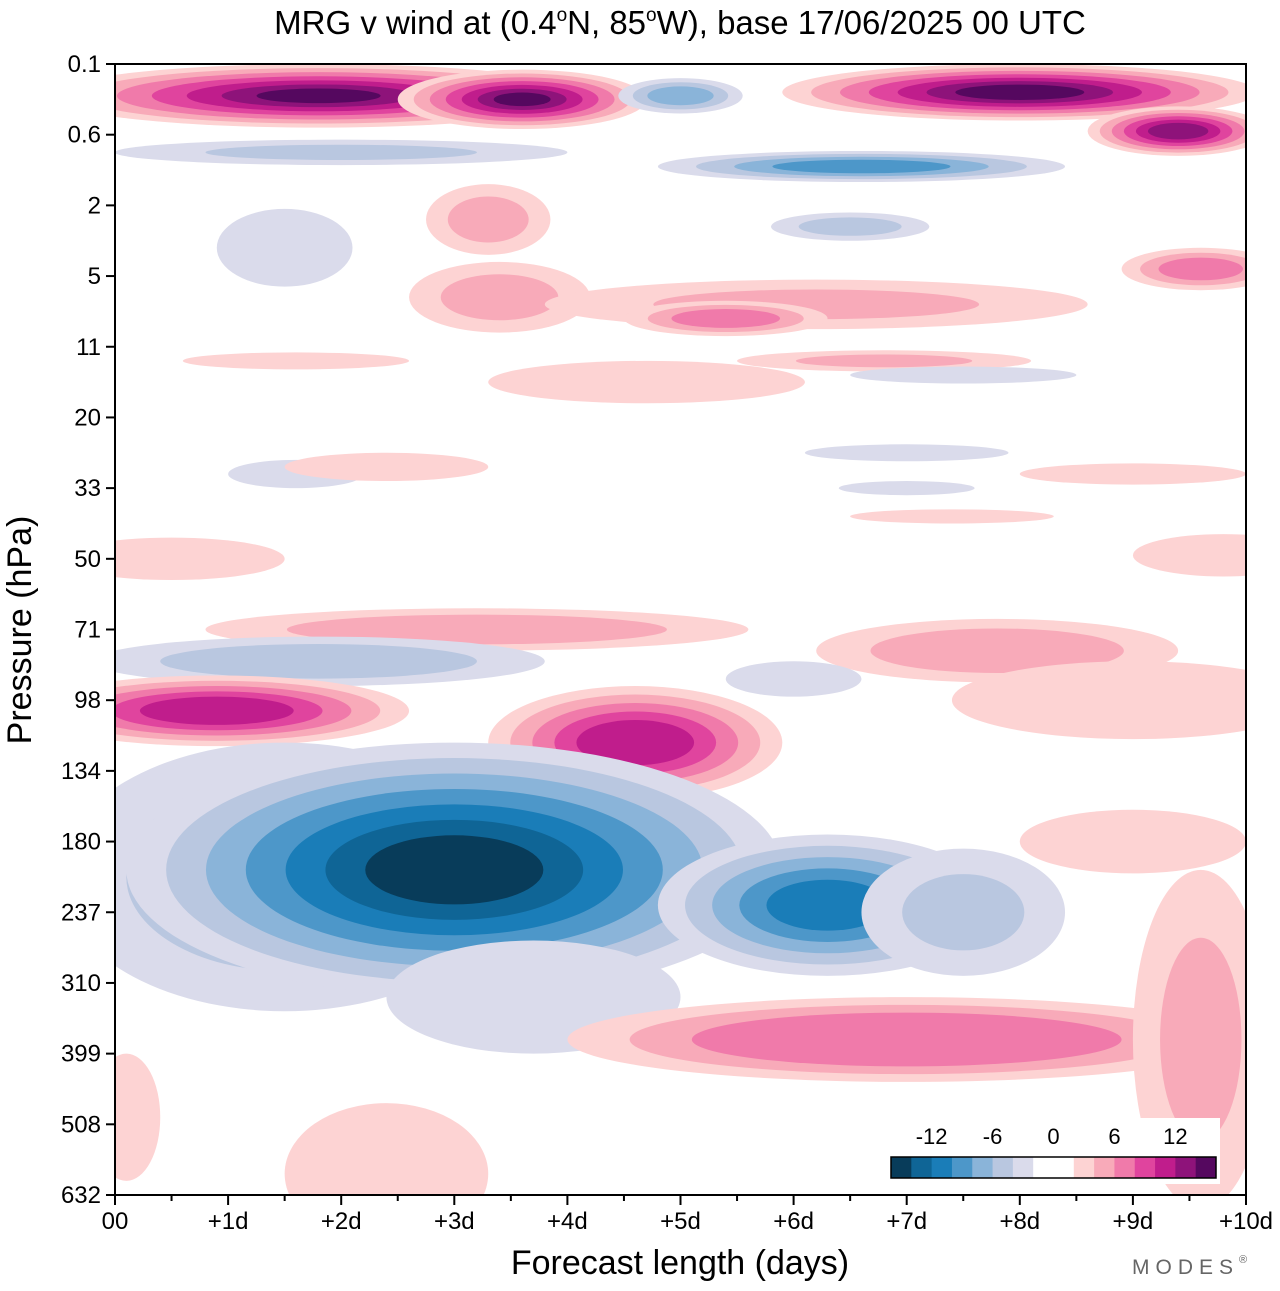 This screenshot has width=1280, height=1291. I want to click on modes-logo-text: MODES, so click(1185, 1267).